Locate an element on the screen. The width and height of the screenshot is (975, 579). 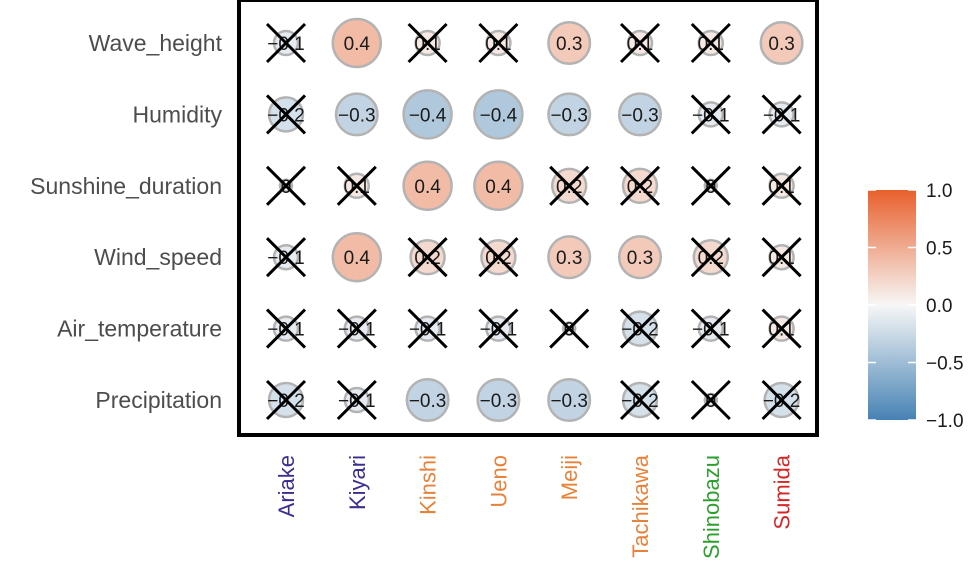
scale-tick-label: 1.0 is located at coordinates (939, 191).